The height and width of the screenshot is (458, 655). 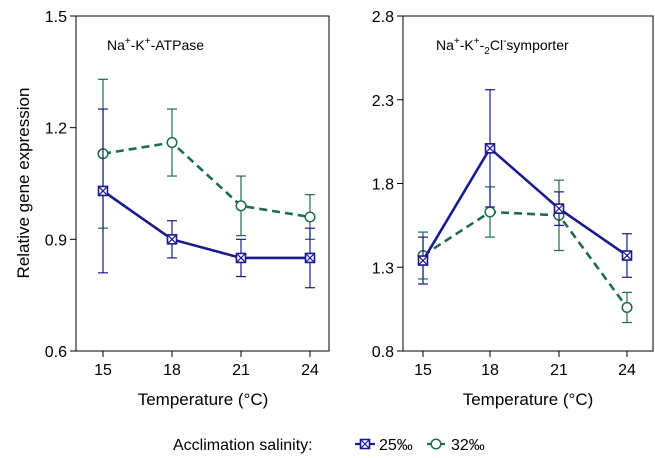 I want to click on y-tick-label: 2.8, so click(x=383, y=17).